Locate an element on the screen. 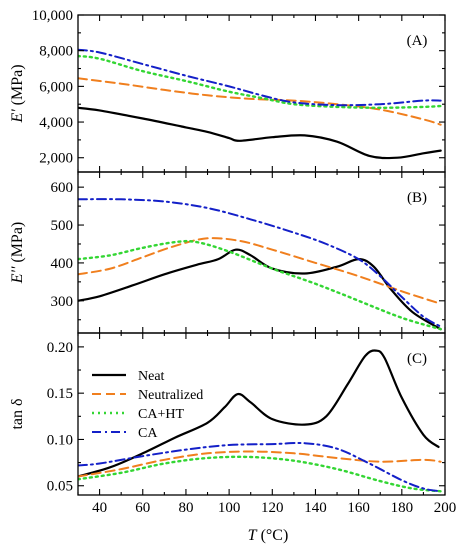  x-tick-label: 140 is located at coordinates (315, 508).